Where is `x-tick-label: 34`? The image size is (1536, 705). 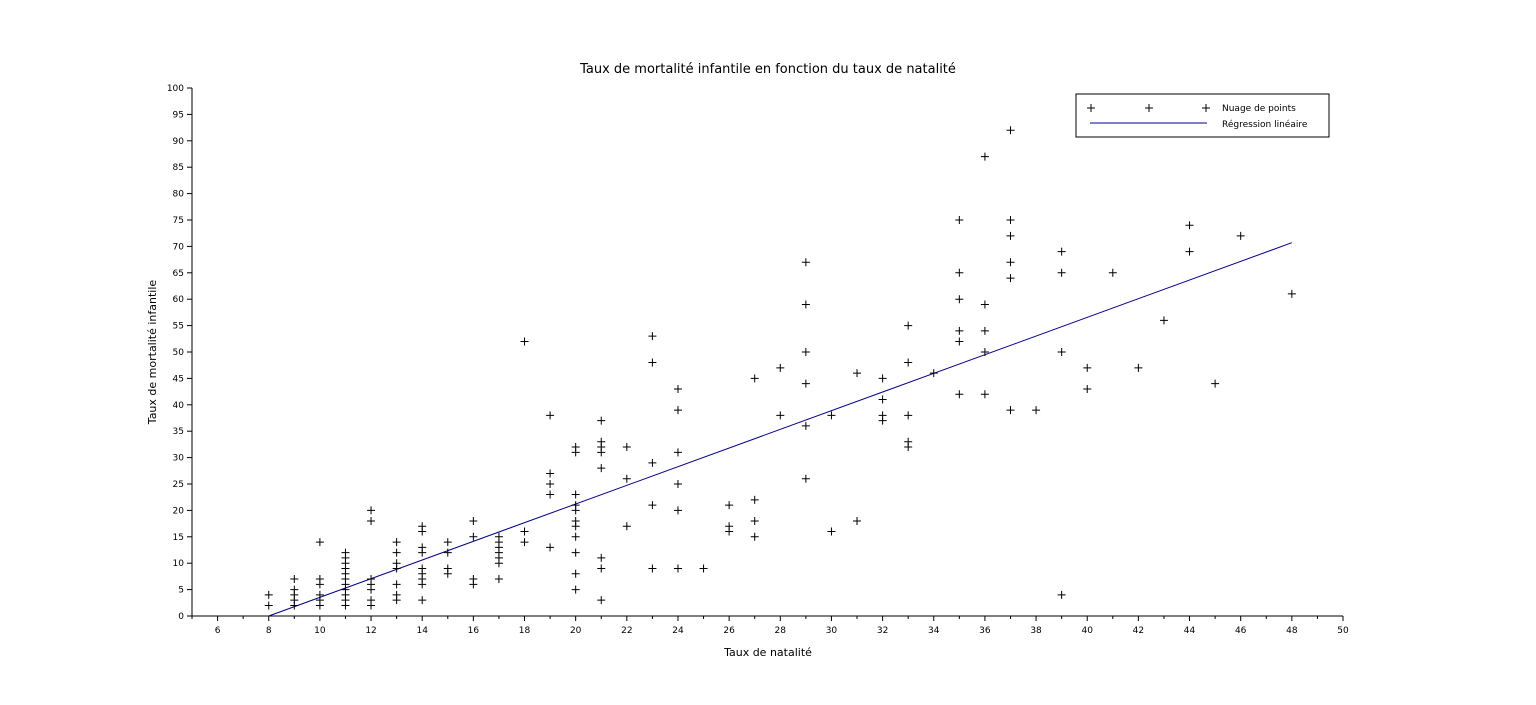
x-tick-label: 34 is located at coordinates (934, 631).